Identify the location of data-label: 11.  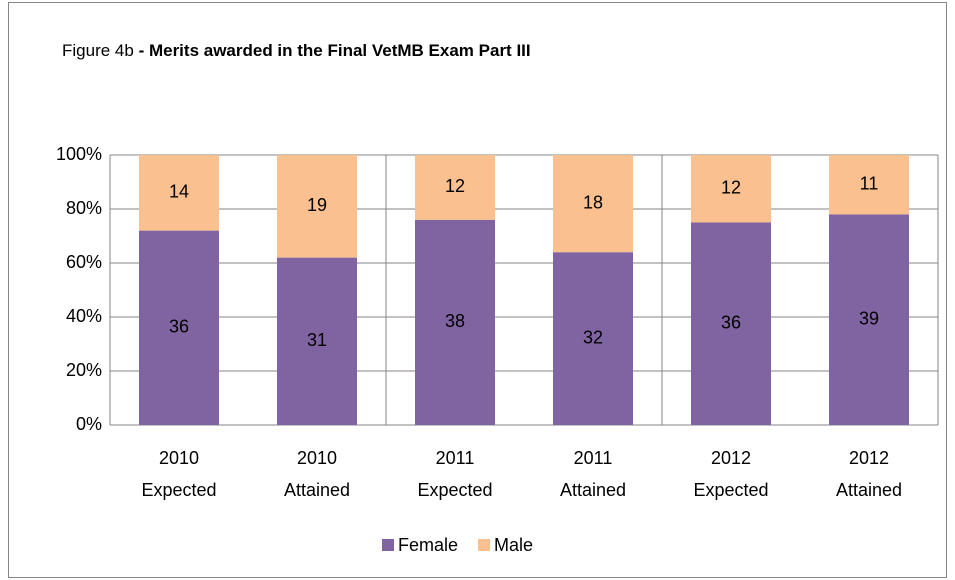
(869, 183).